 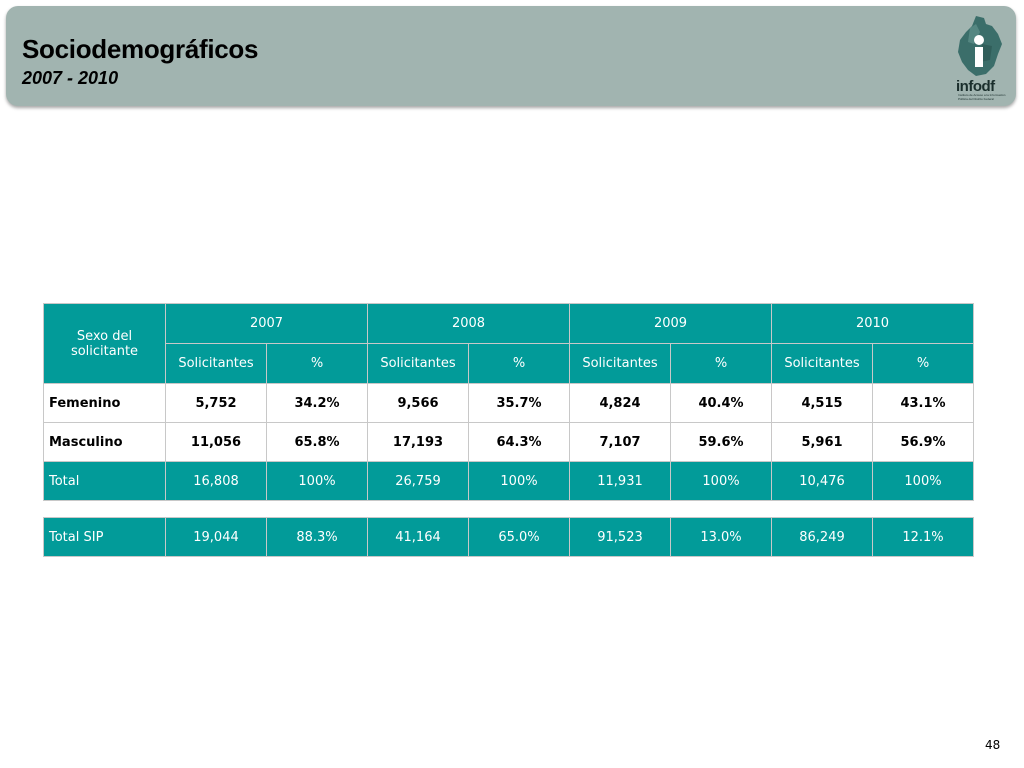 I want to click on map-icon, so click(x=980, y=46).